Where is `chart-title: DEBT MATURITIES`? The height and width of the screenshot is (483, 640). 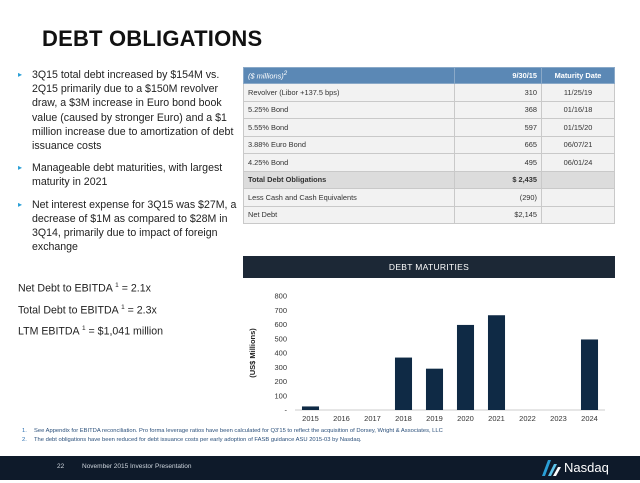 chart-title: DEBT MATURITIES is located at coordinates (429, 267).